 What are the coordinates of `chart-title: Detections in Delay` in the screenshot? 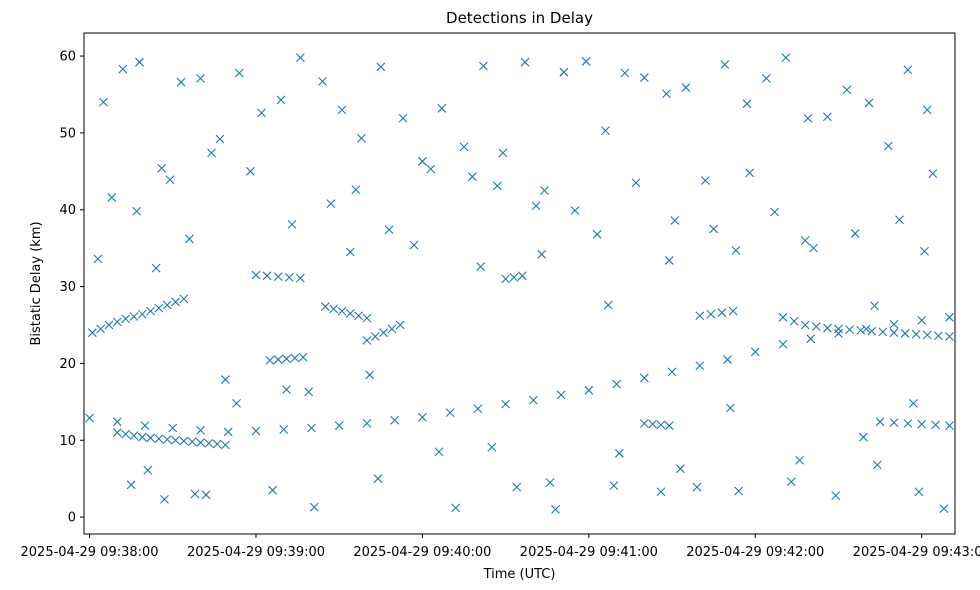 It's located at (519, 18).